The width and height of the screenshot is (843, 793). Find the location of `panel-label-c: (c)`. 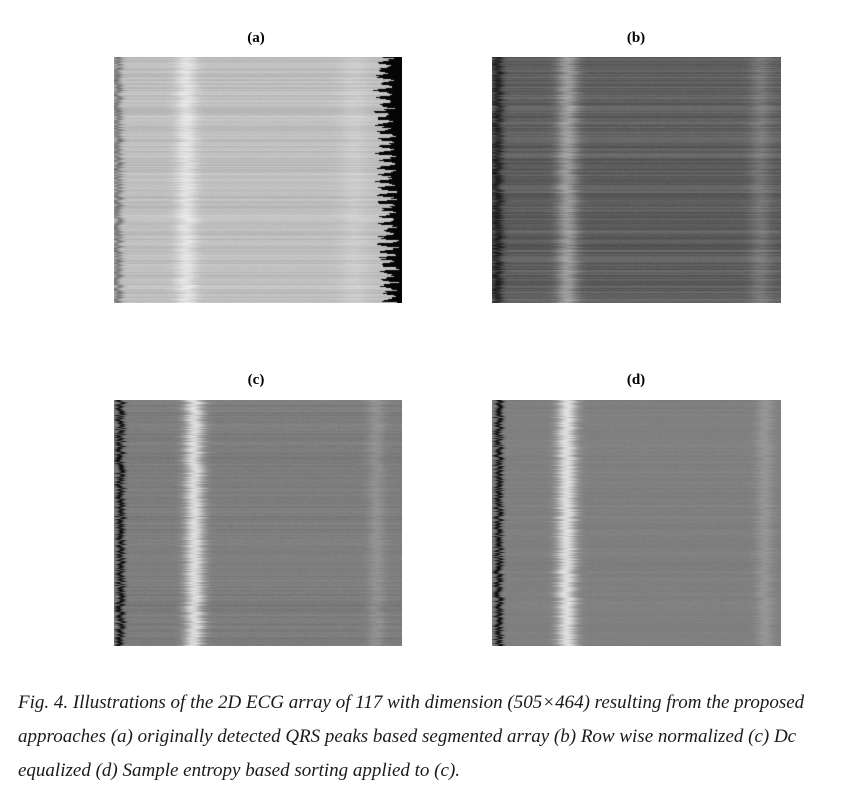

panel-label-c: (c) is located at coordinates (256, 380).